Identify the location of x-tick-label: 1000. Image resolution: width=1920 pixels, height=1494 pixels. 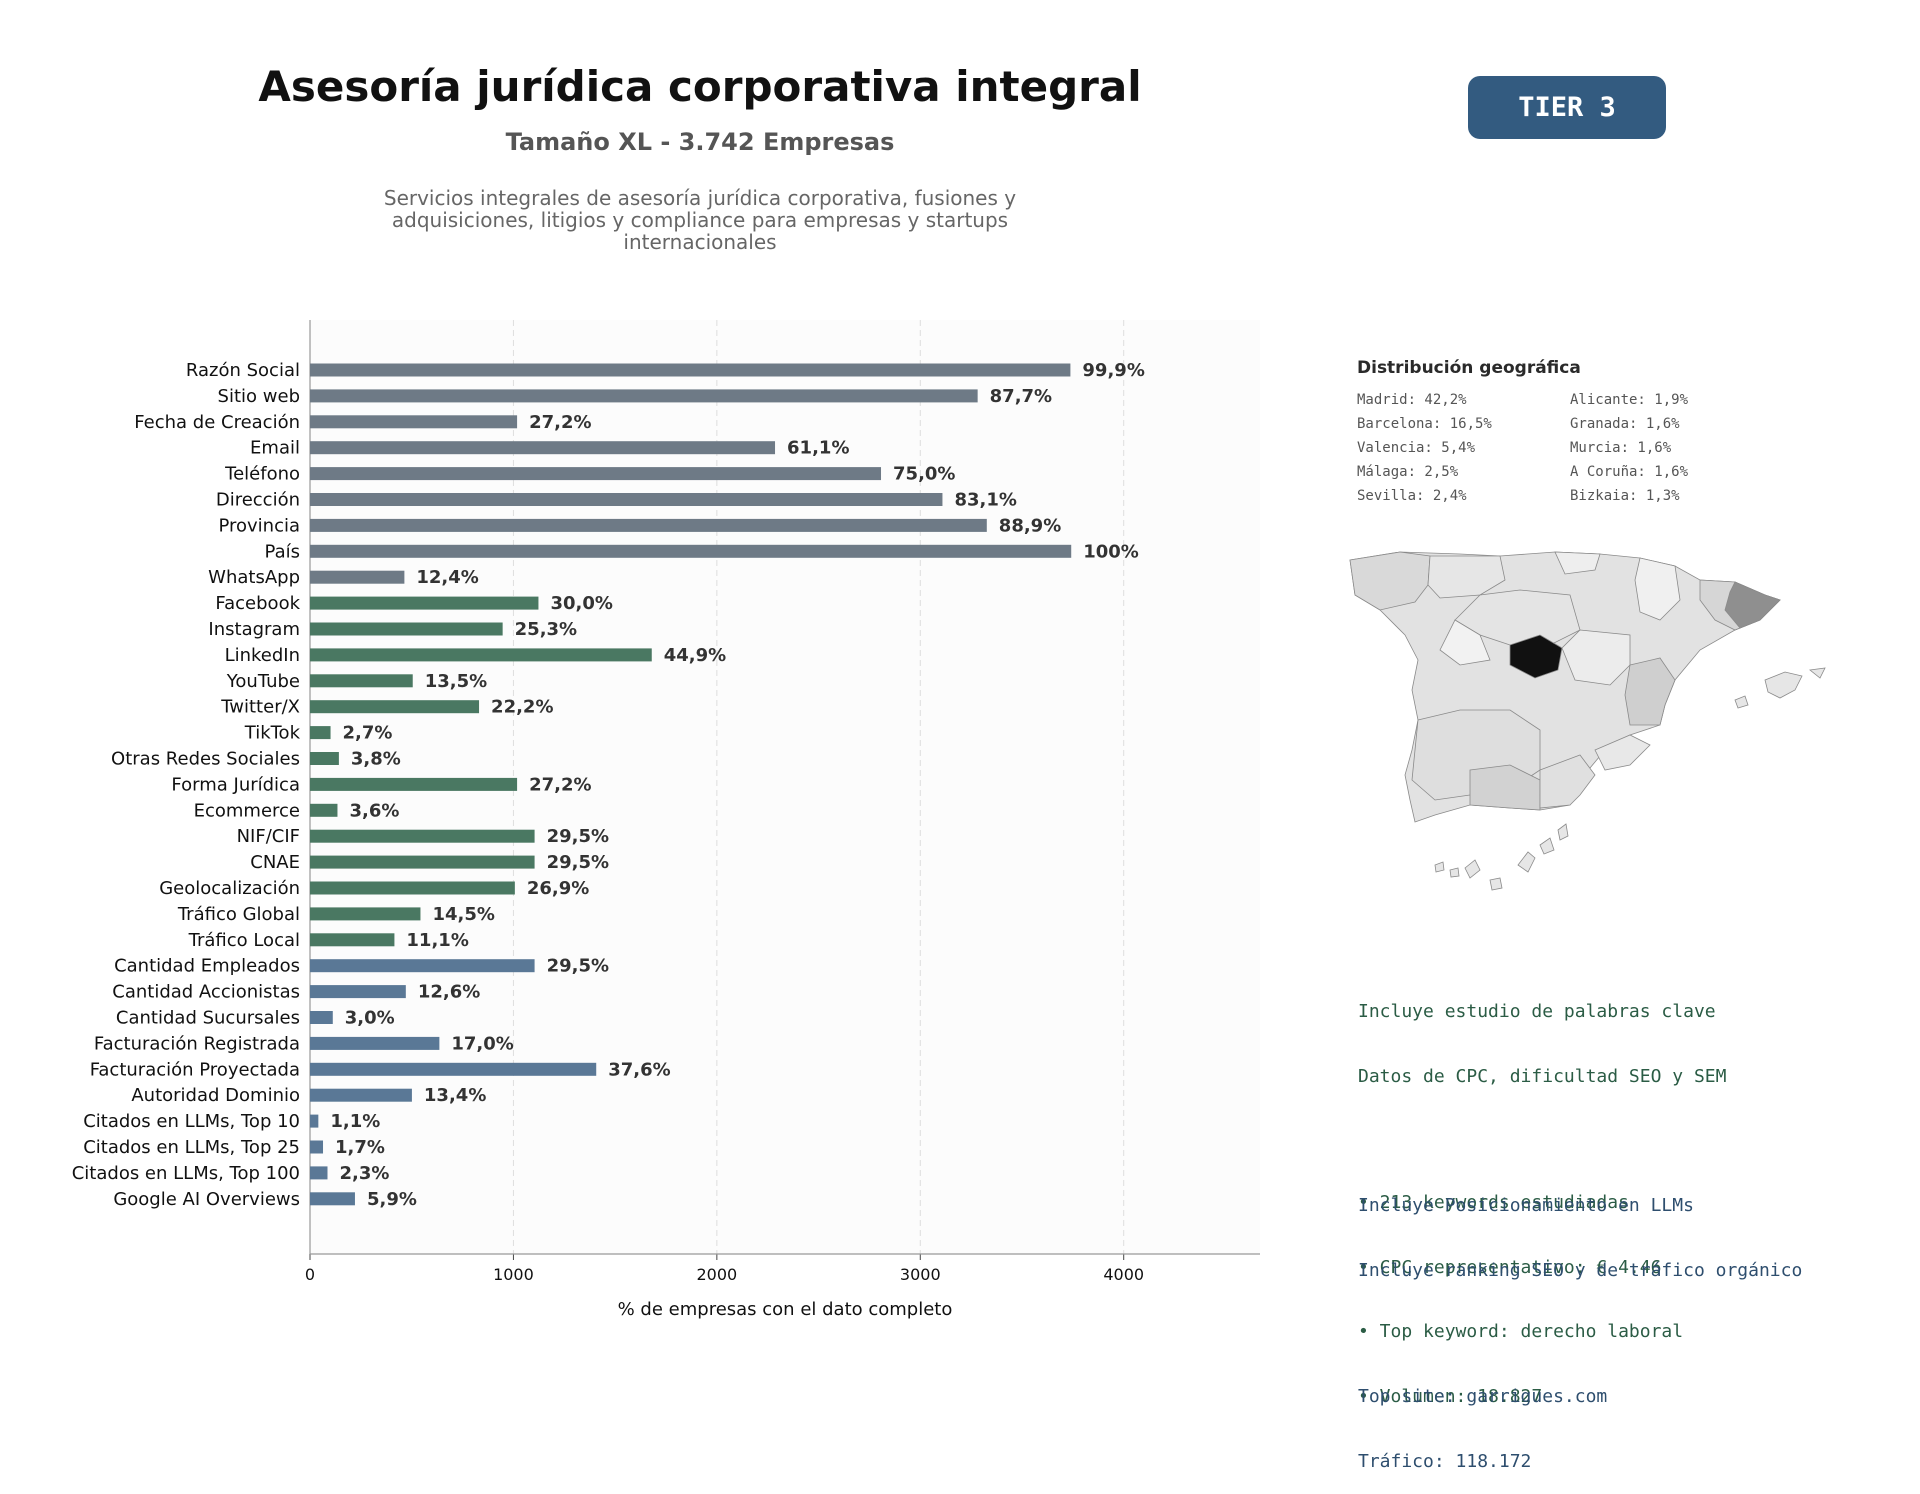
(513, 1274).